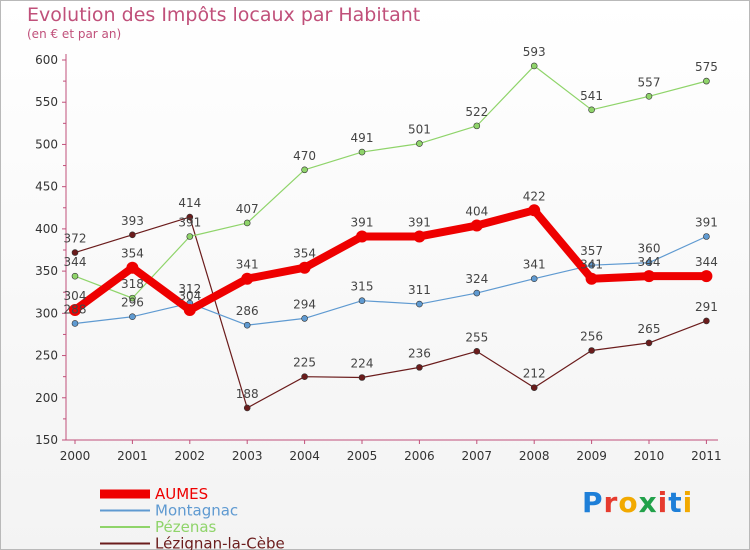  What do you see at coordinates (476, 212) in the screenshot?
I see `data-label-aumes: 404` at bounding box center [476, 212].